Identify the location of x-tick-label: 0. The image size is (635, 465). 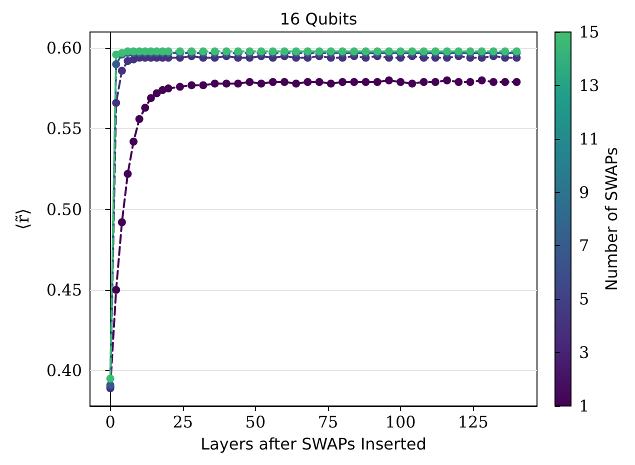
(110, 422).